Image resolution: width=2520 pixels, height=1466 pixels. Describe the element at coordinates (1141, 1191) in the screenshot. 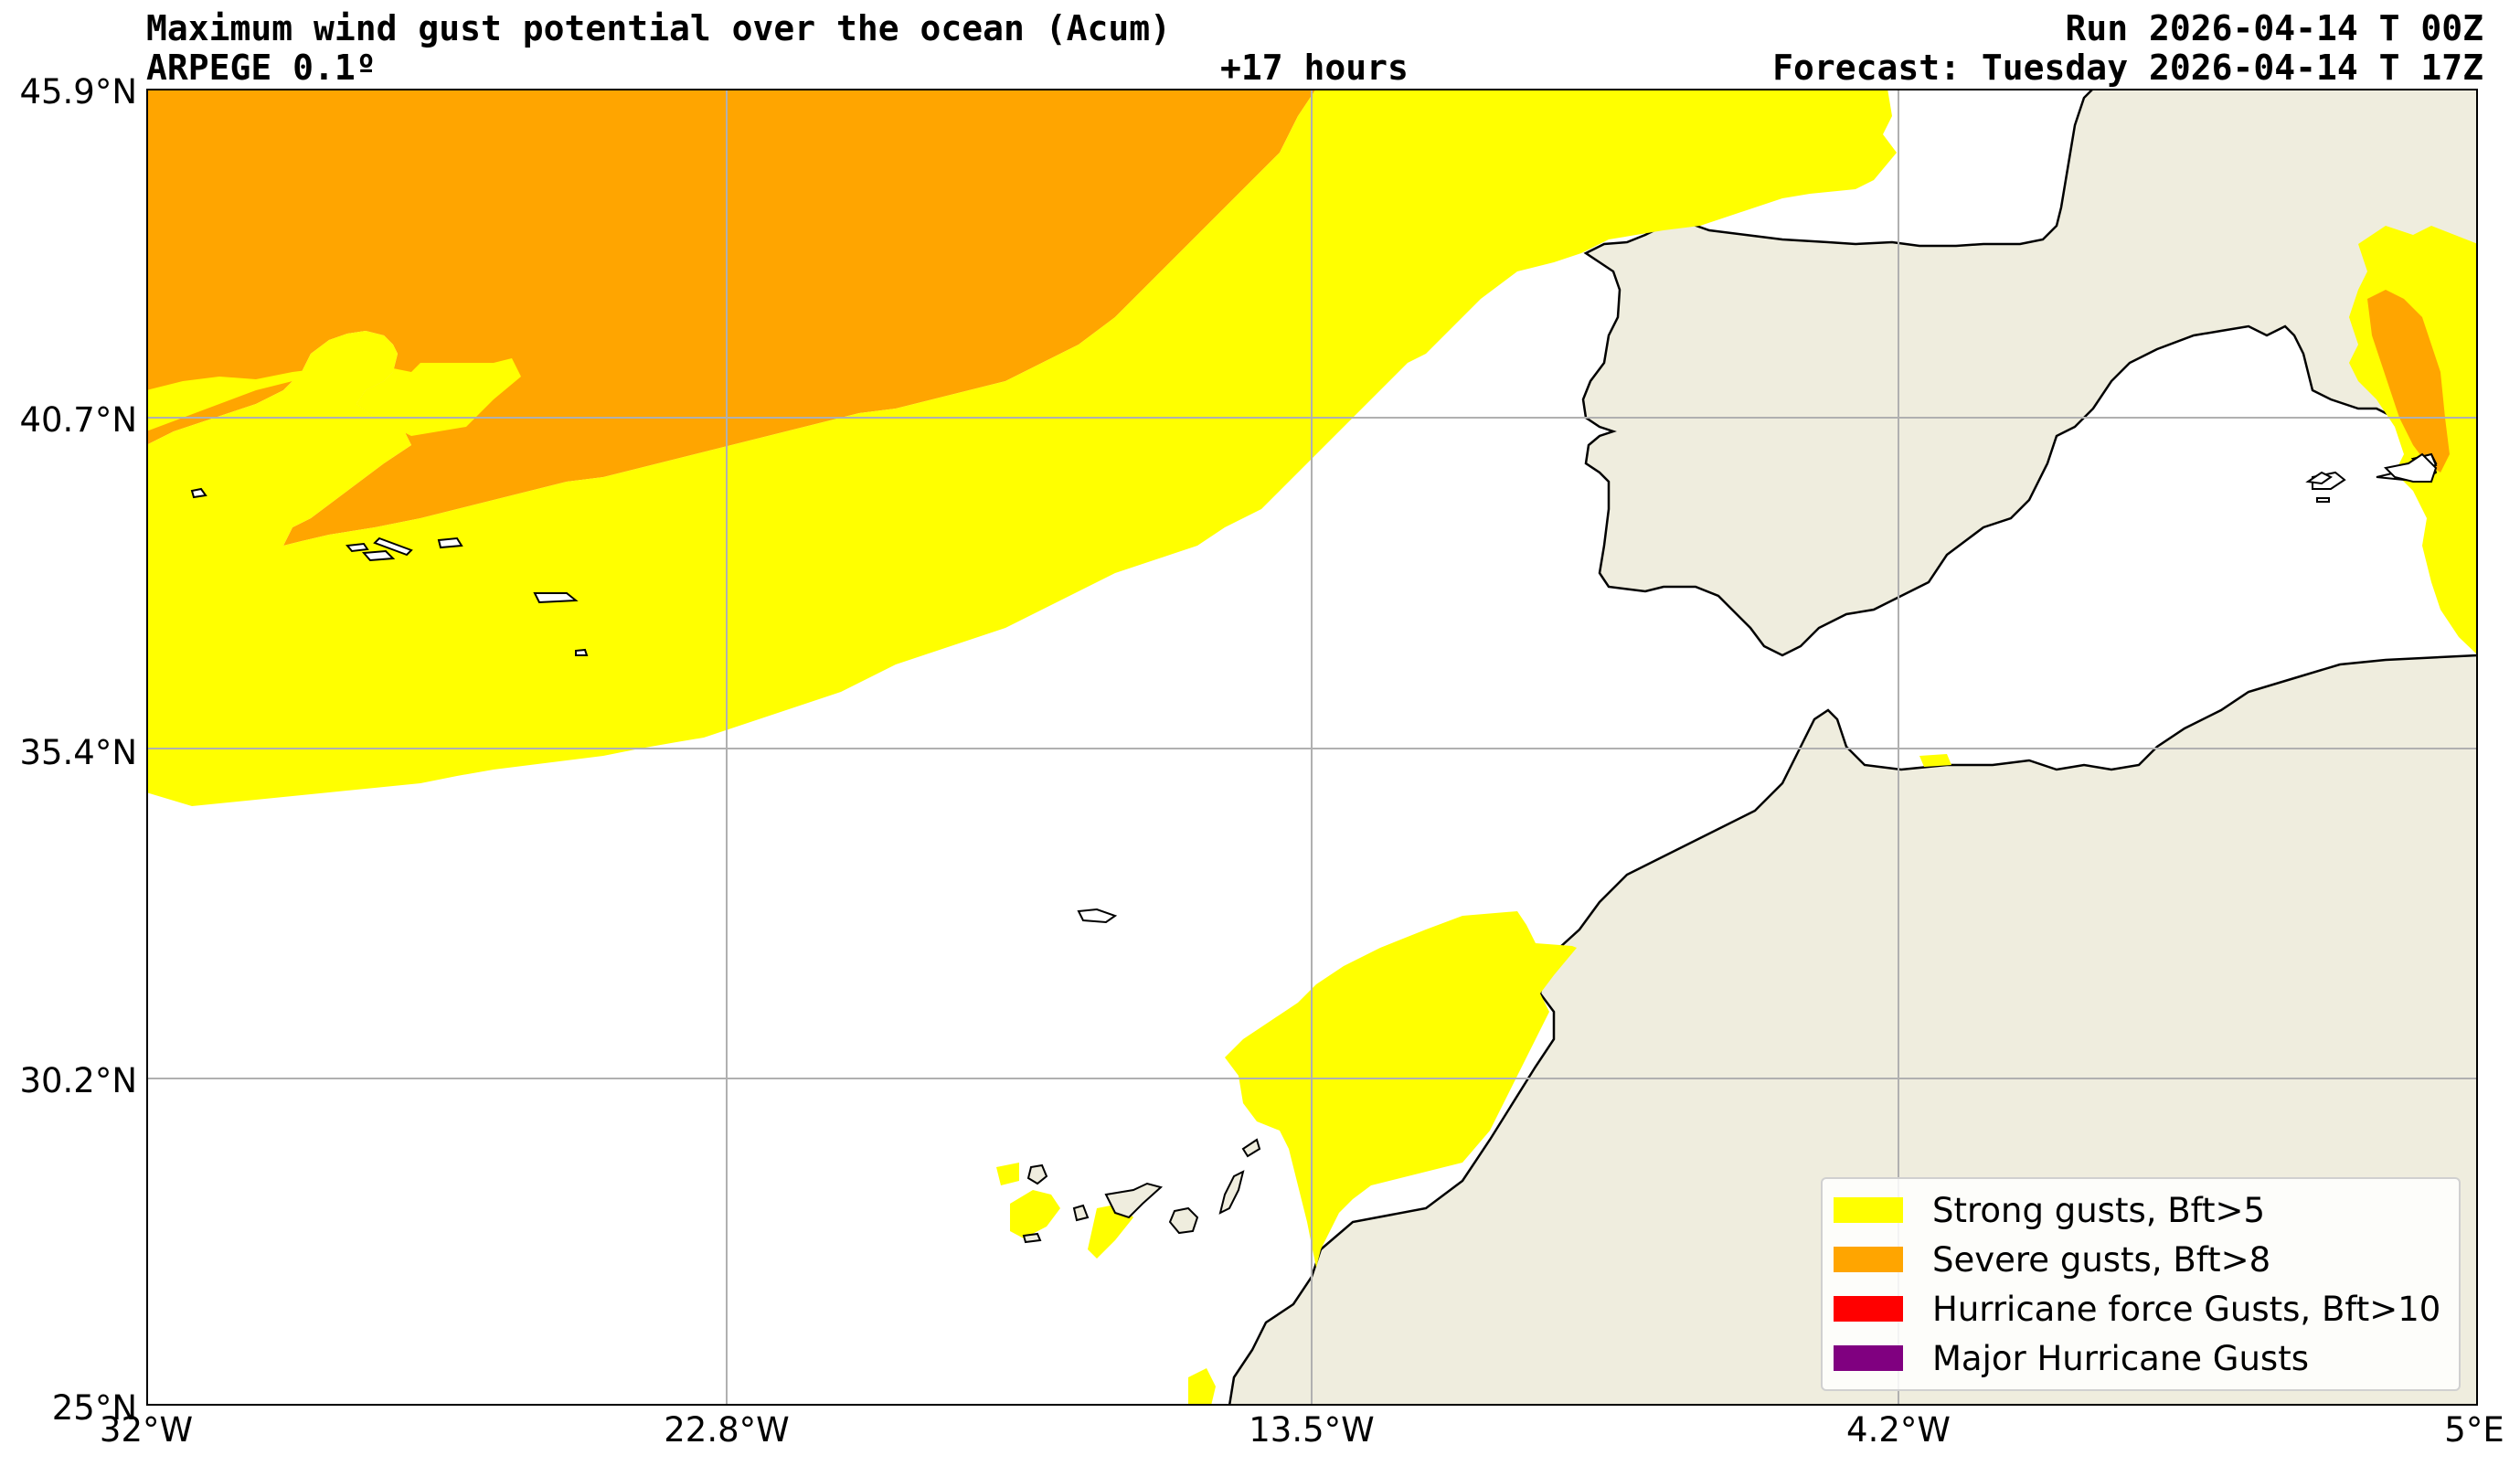

I see `canary-islands` at that location.